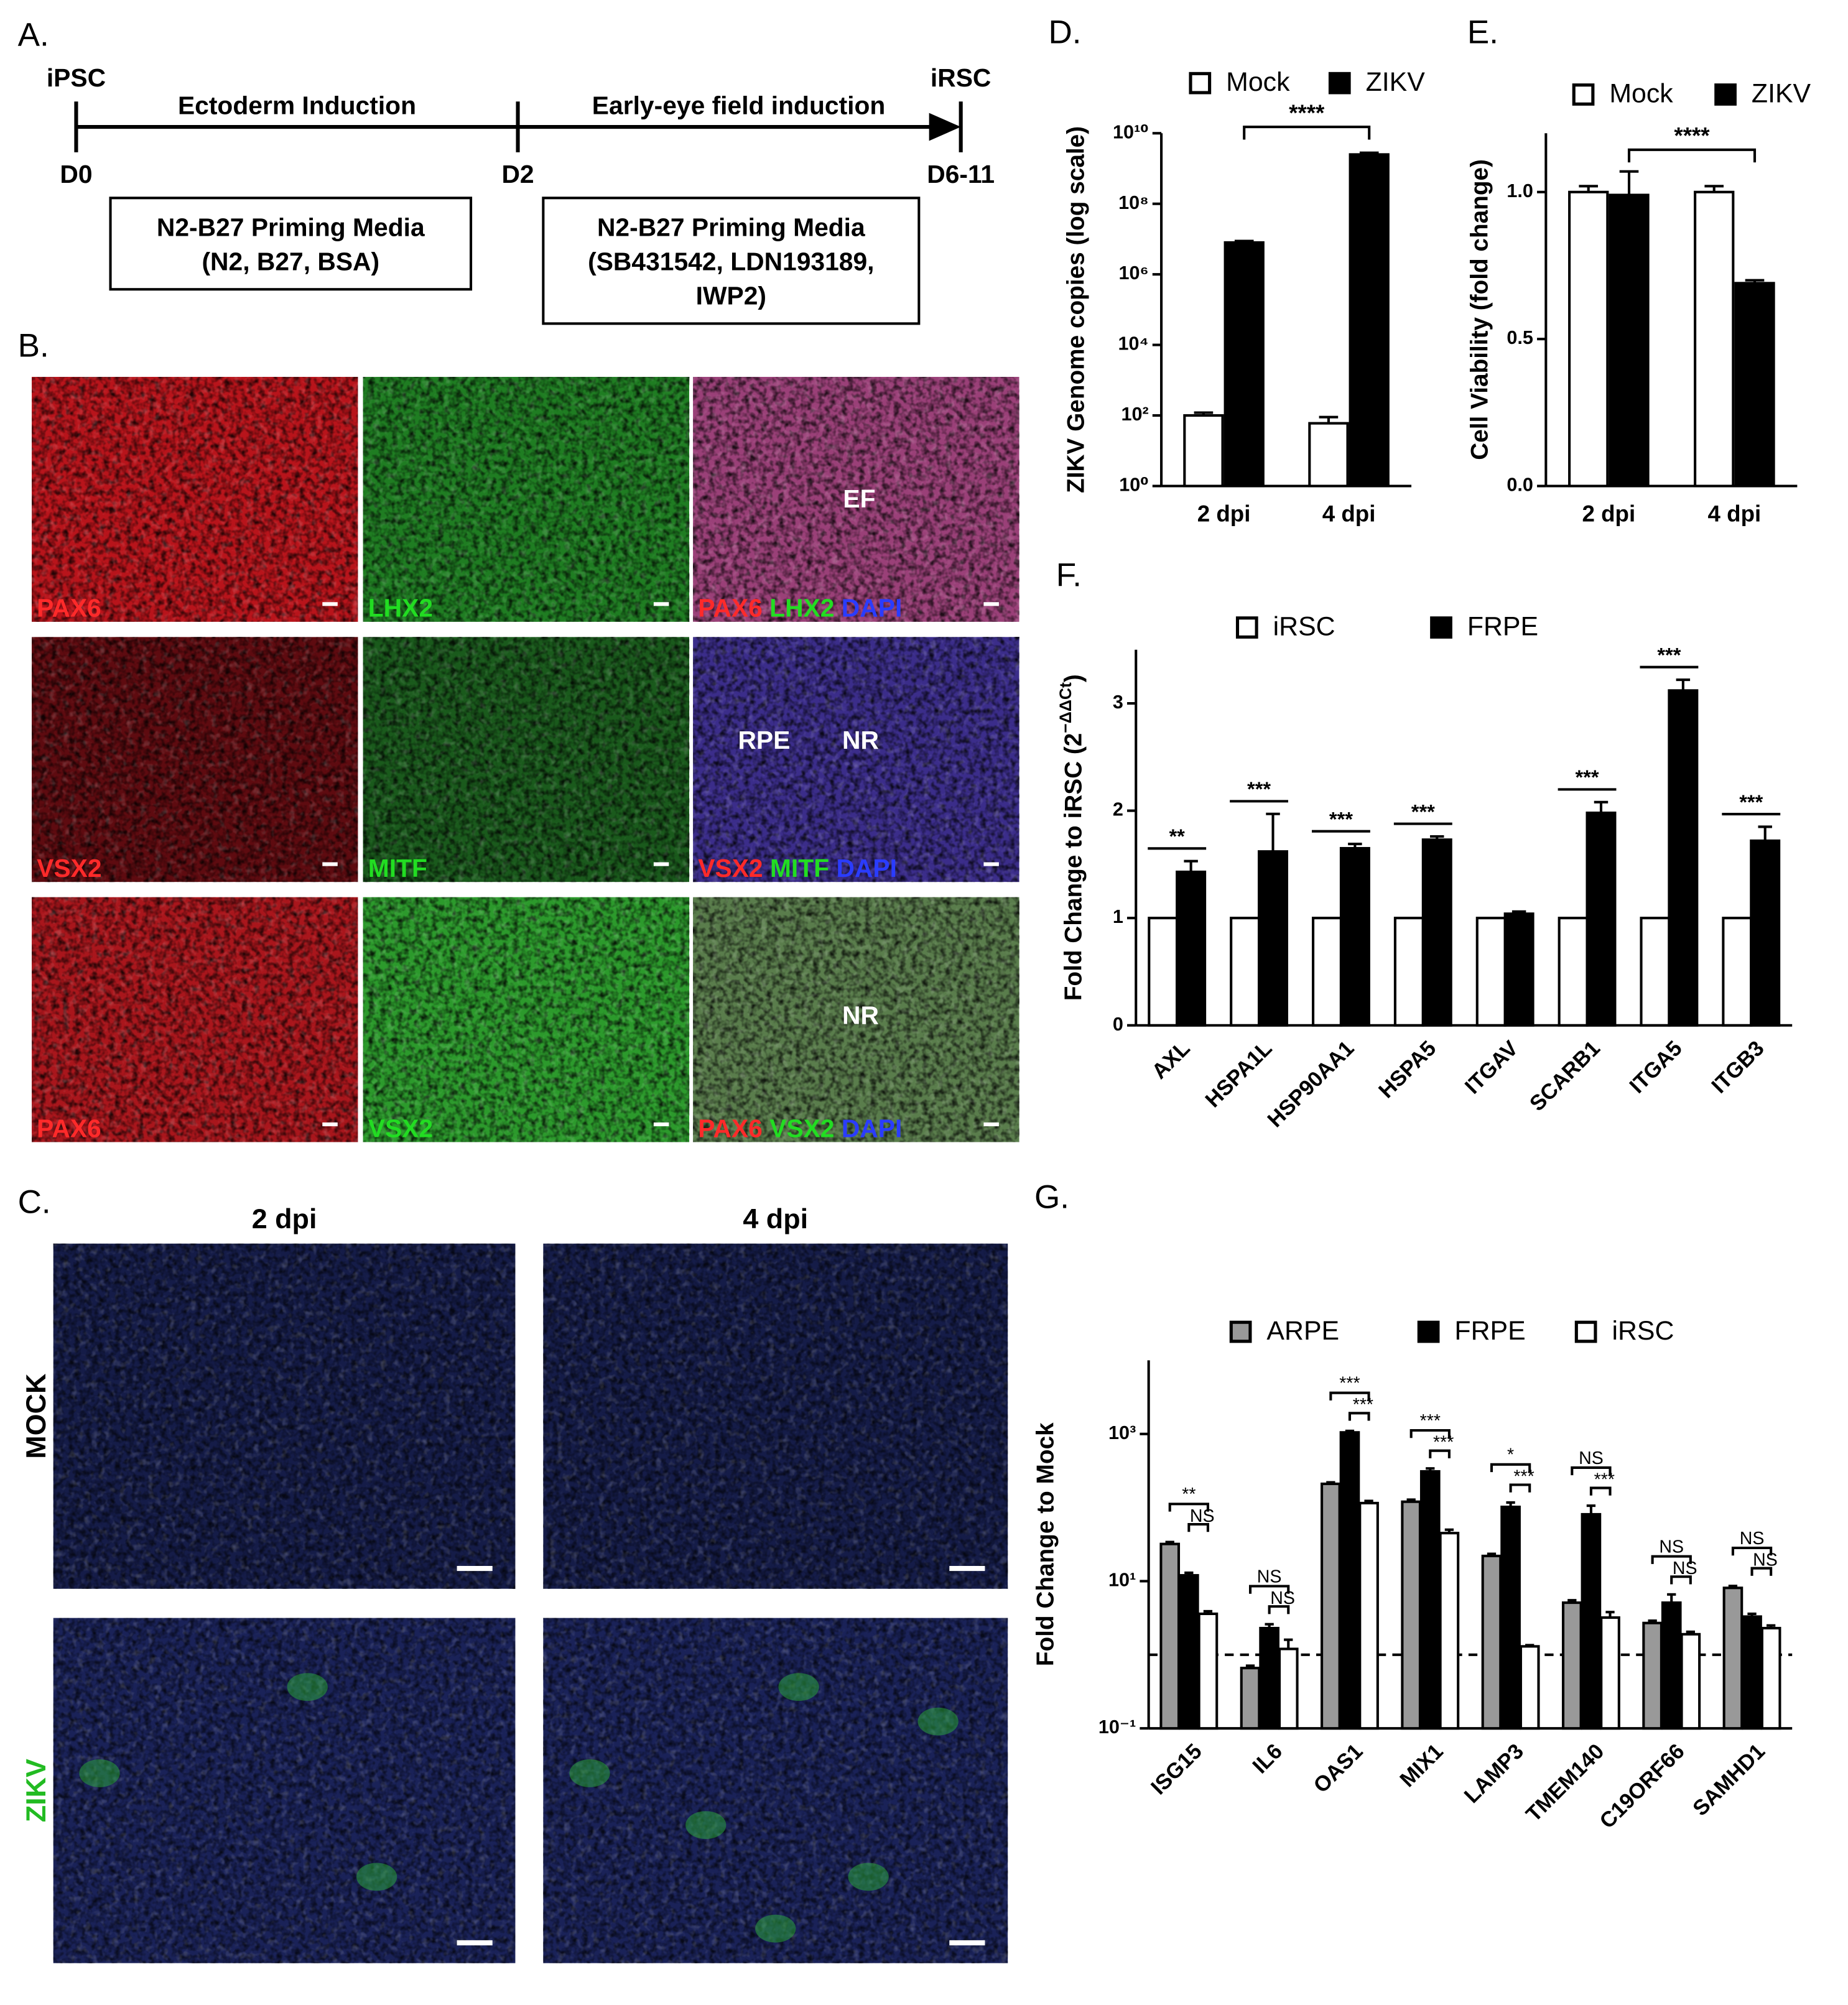 Image resolution: width=1848 pixels, height=2005 pixels. Describe the element at coordinates (1117, 1727) in the screenshot. I see `y-tick-label: 10⁻¹` at that location.